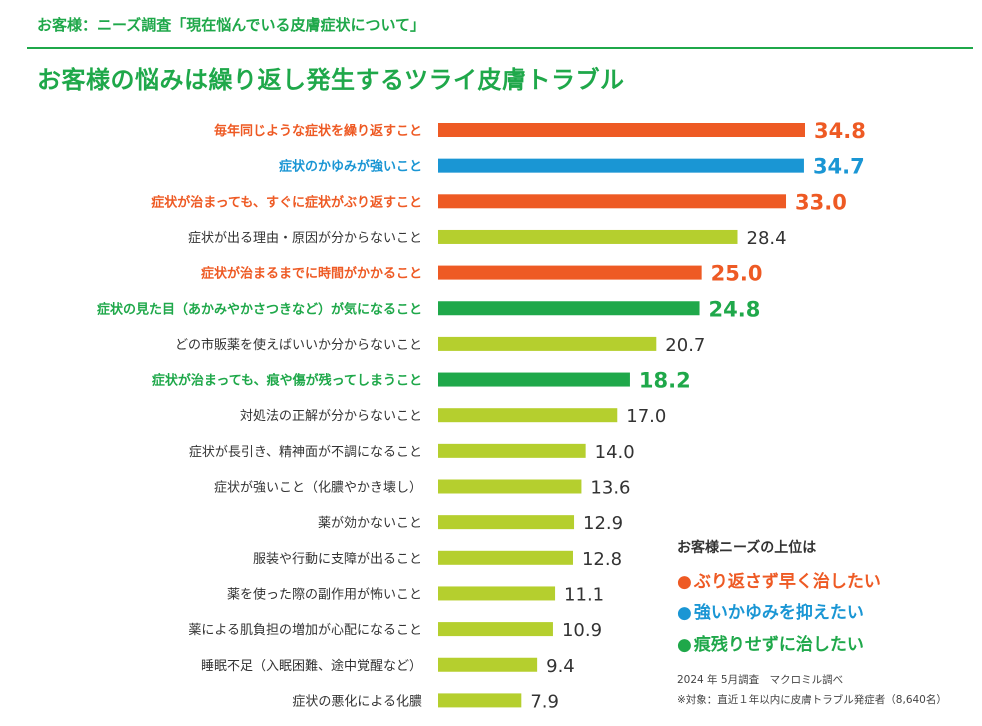 This screenshot has width=982, height=726. I want to click on value-label: 20.7, so click(685, 345).